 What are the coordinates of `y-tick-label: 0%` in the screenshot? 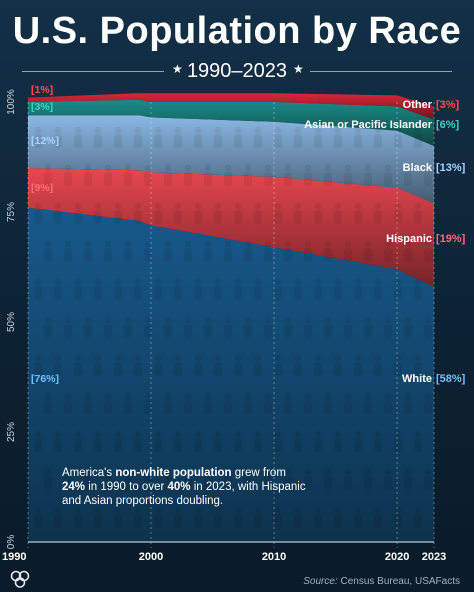 It's located at (11, 542).